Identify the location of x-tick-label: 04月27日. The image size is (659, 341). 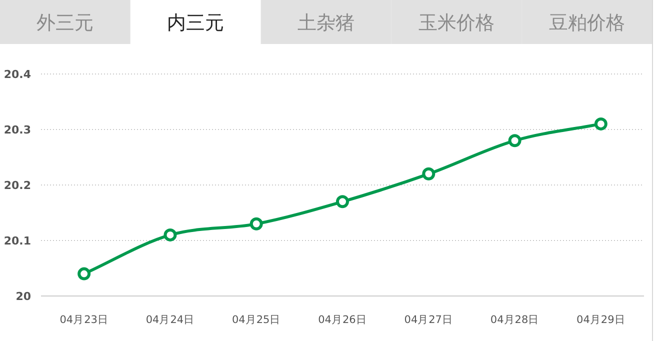
(429, 320).